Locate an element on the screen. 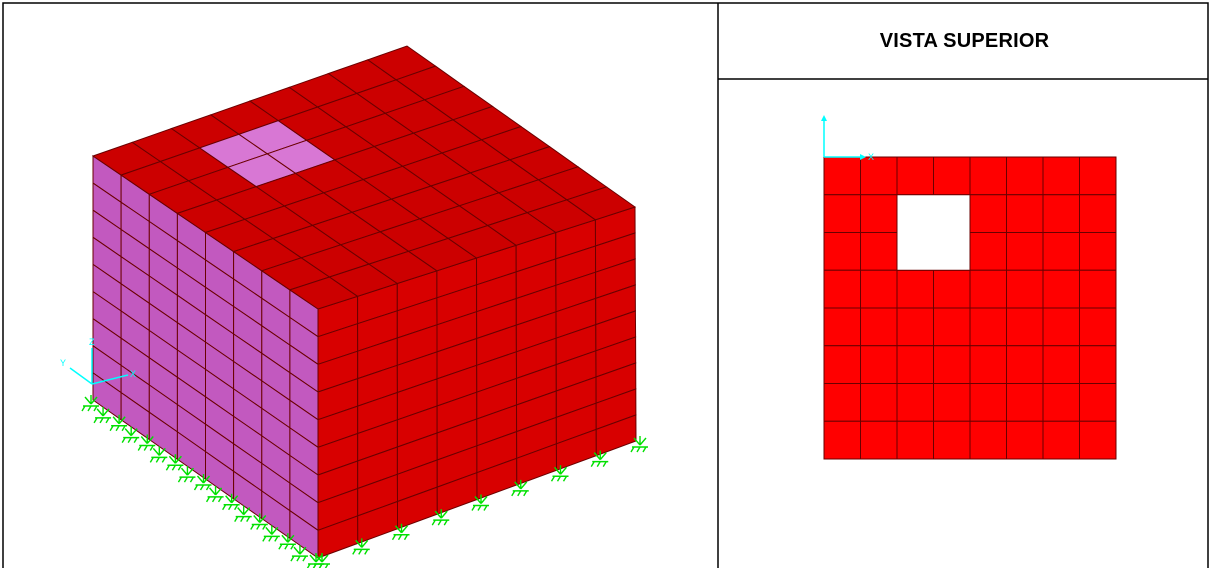  support-row is located at coordinates (364, 481).